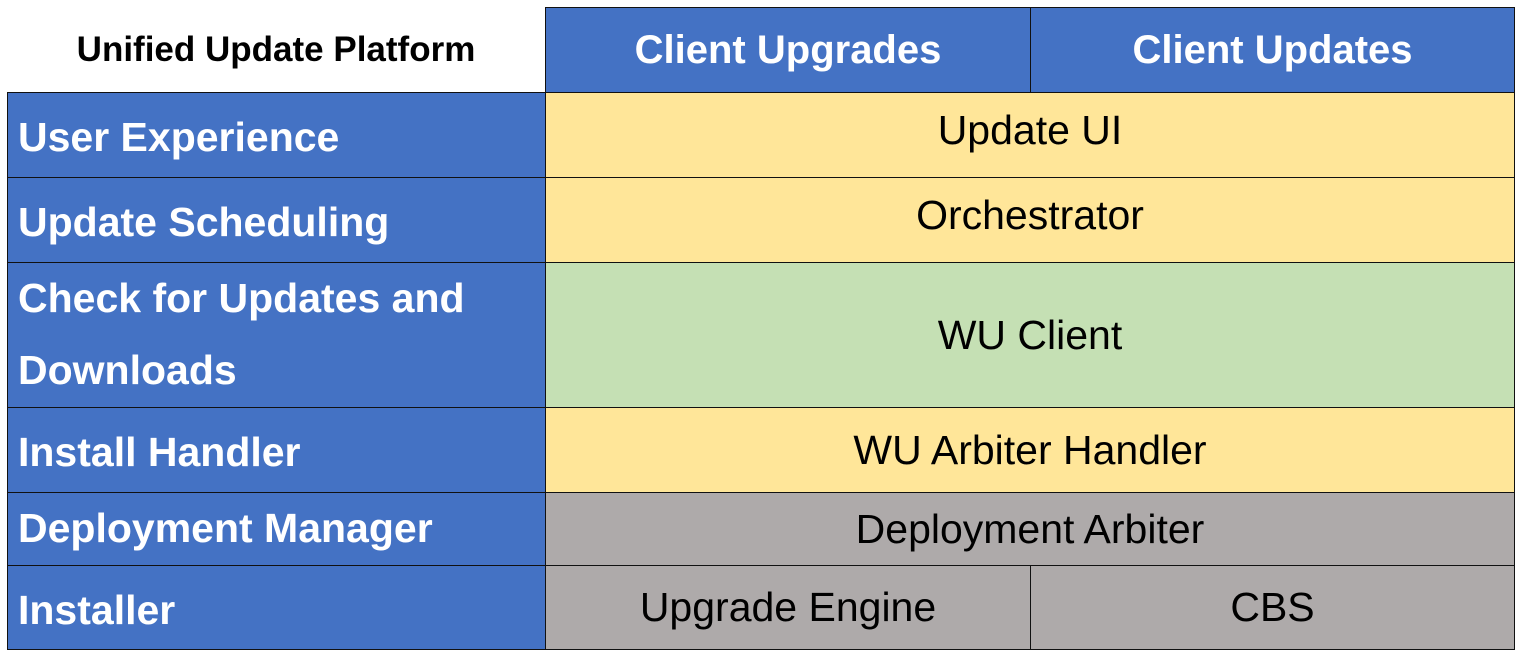  What do you see at coordinates (276, 220) in the screenshot?
I see `row-label-update-scheduling: Update Scheduling` at bounding box center [276, 220].